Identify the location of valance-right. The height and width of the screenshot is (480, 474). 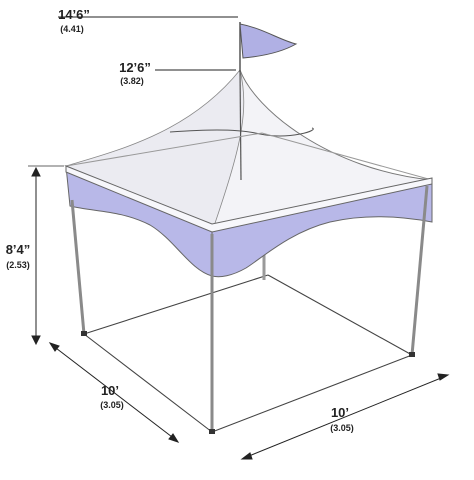
(322, 228).